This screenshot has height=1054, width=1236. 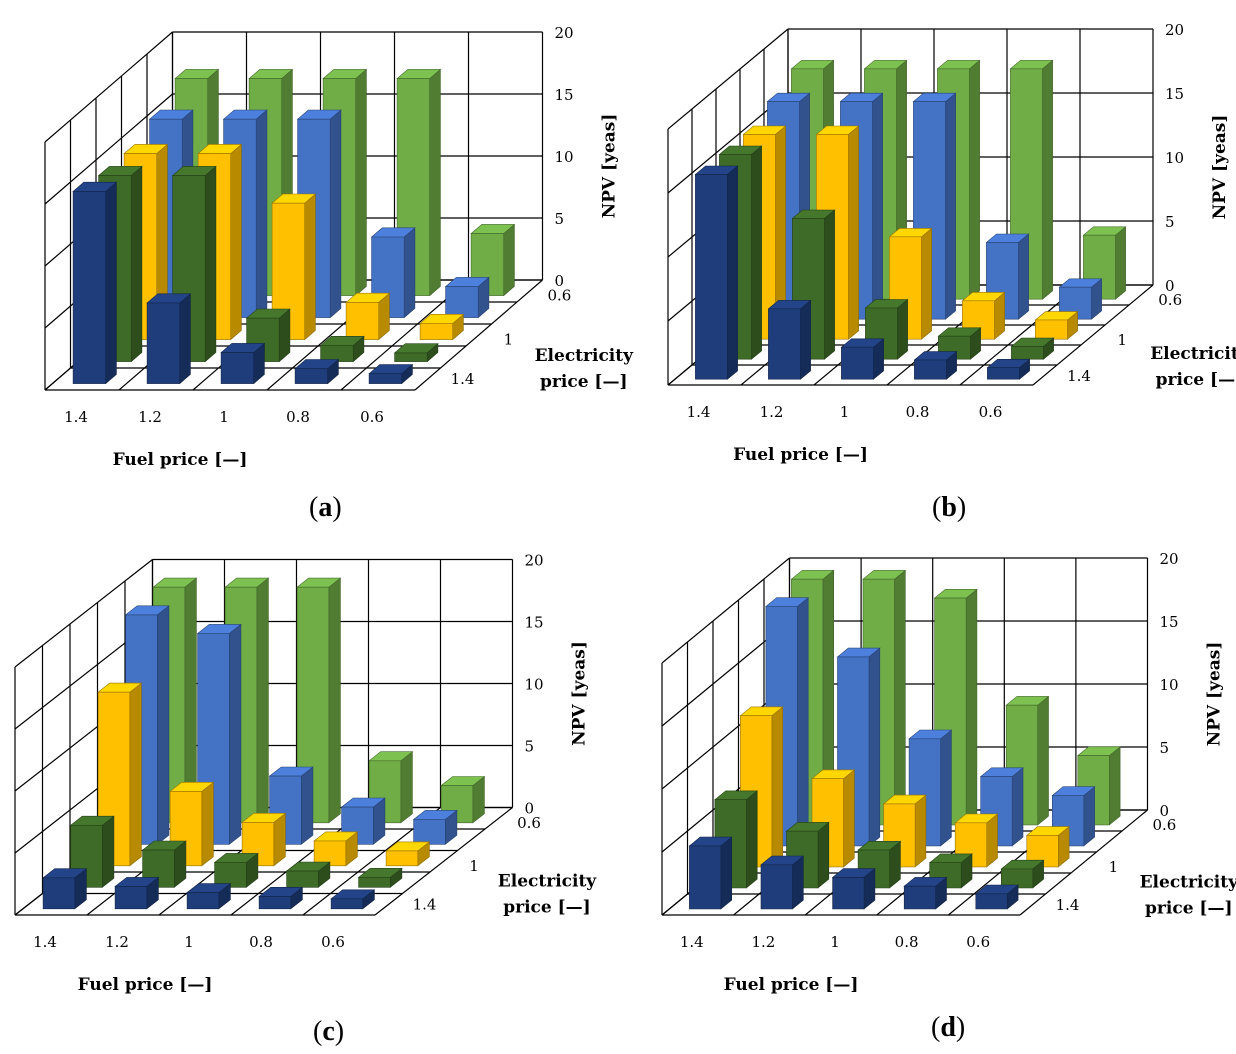 What do you see at coordinates (467, 297) in the screenshot?
I see `bar-a-s0.8-x0.6` at bounding box center [467, 297].